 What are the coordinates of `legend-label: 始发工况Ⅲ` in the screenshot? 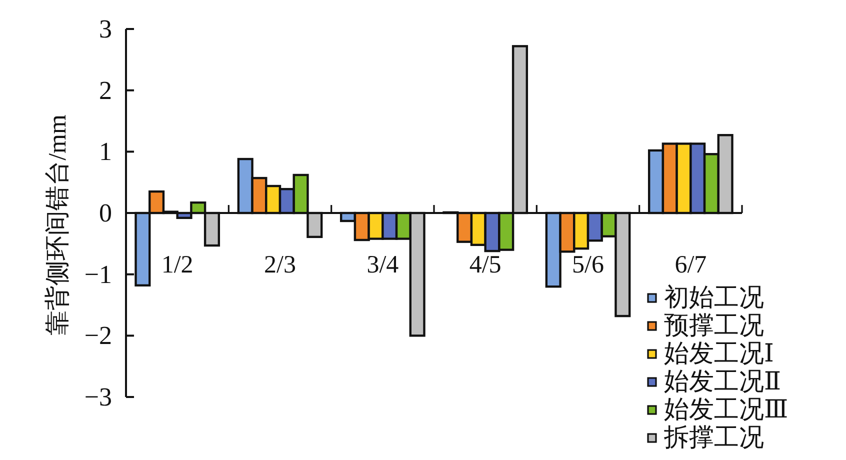 It's located at (726, 410).